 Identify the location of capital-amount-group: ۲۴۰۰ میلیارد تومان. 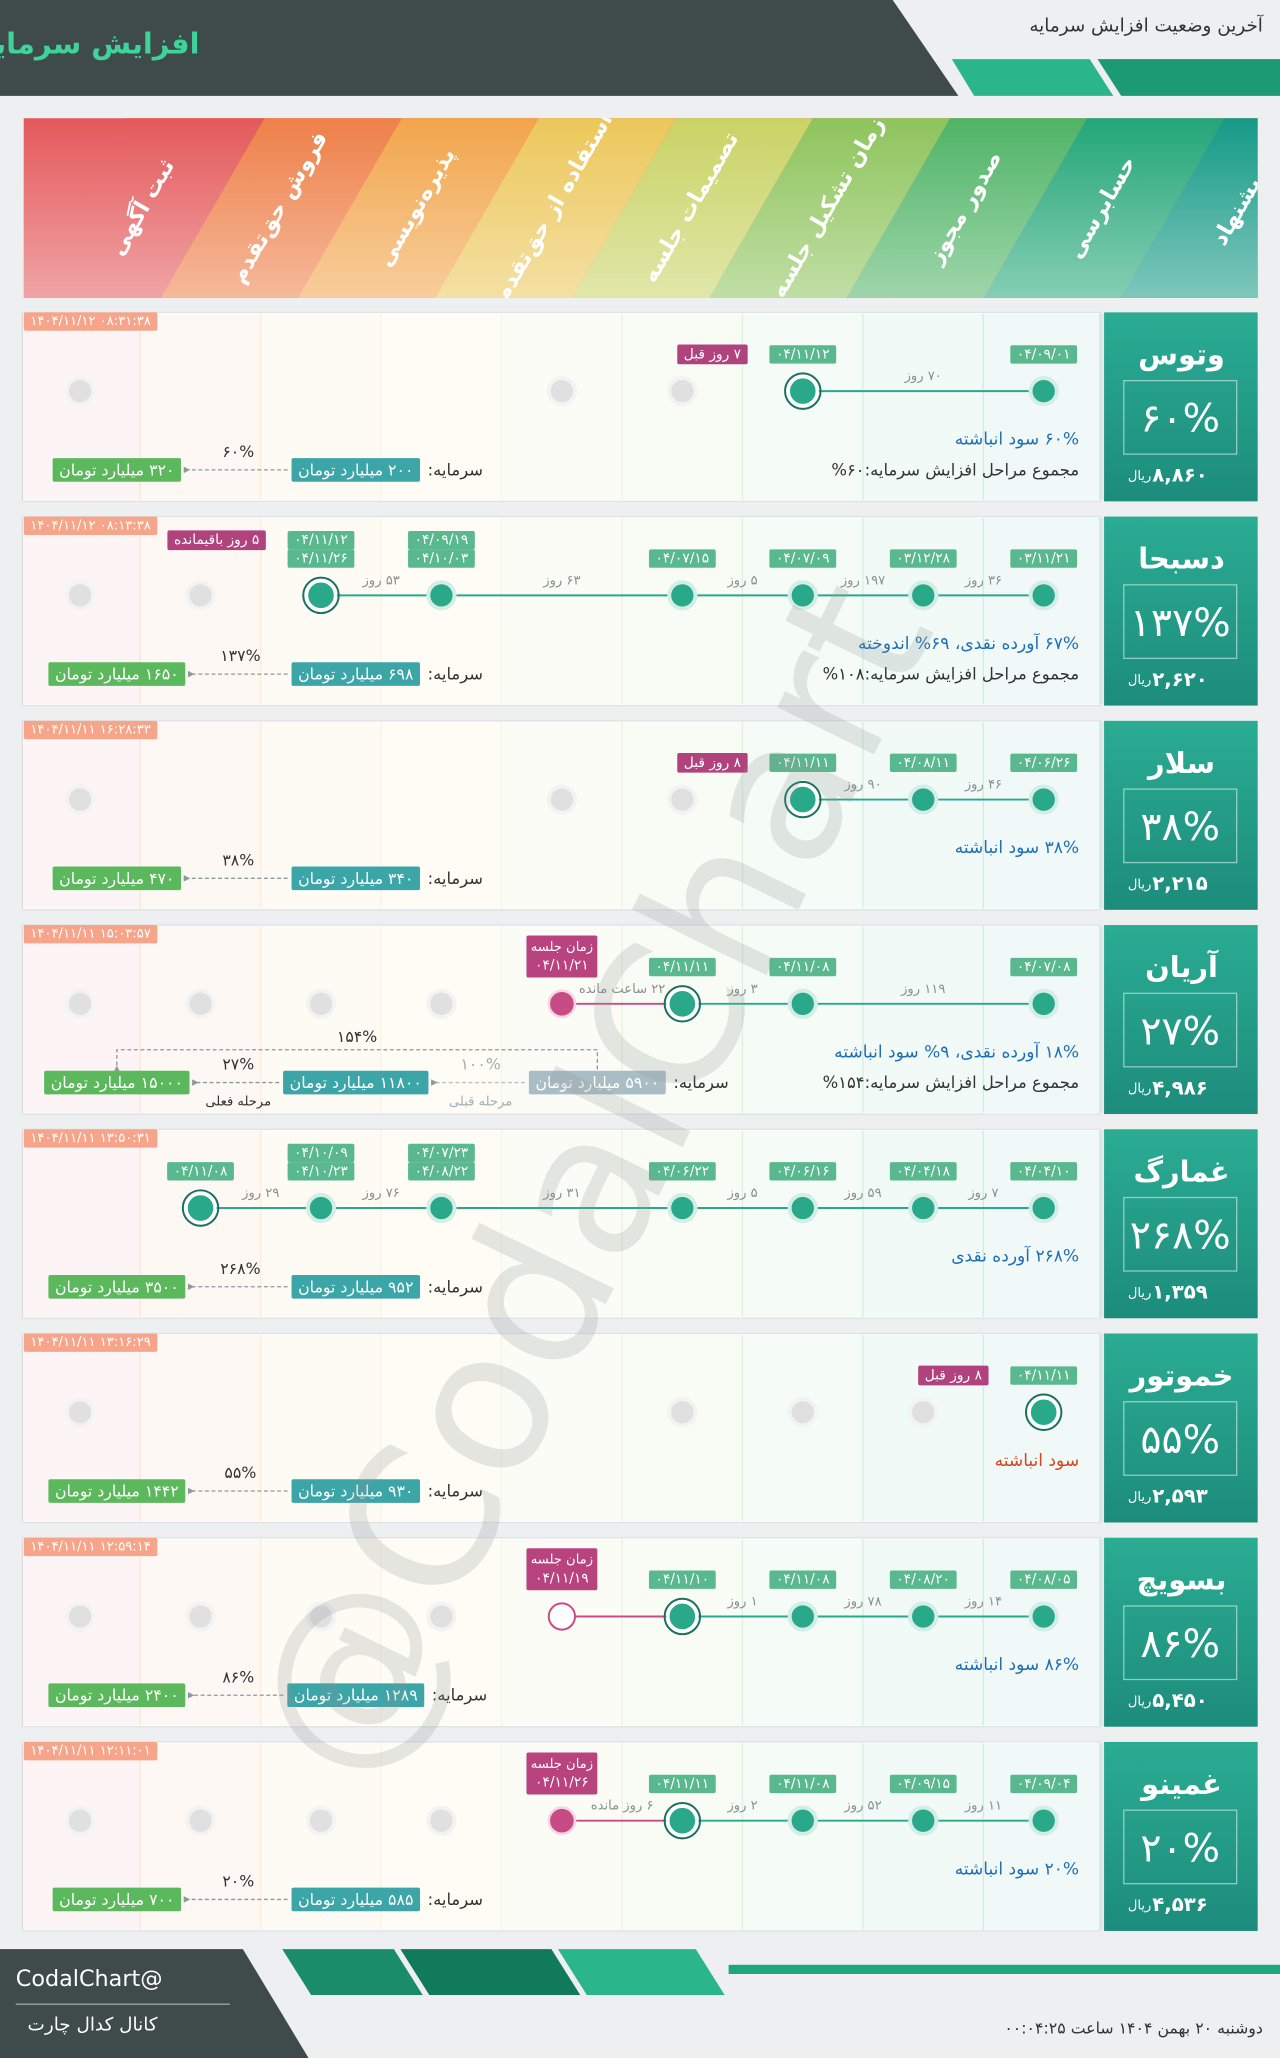
(117, 1695).